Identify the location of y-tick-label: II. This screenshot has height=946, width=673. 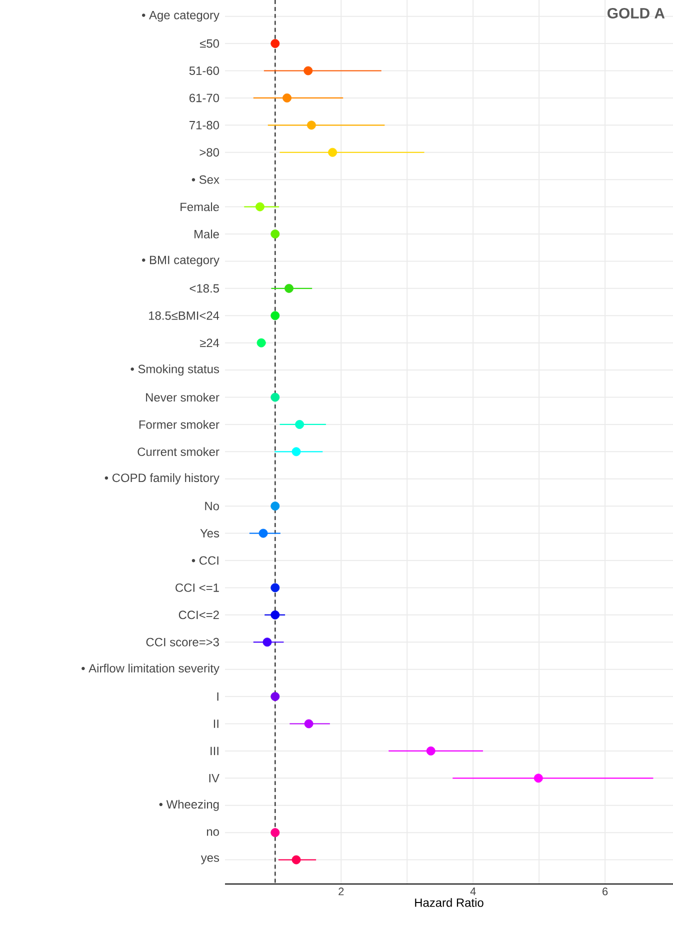
(216, 724).